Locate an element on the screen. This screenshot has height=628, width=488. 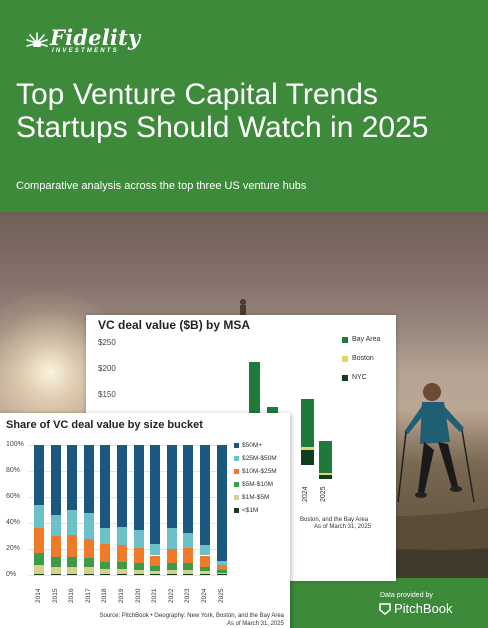
pitchbook-name: PitchBook is located at coordinates (423, 608).